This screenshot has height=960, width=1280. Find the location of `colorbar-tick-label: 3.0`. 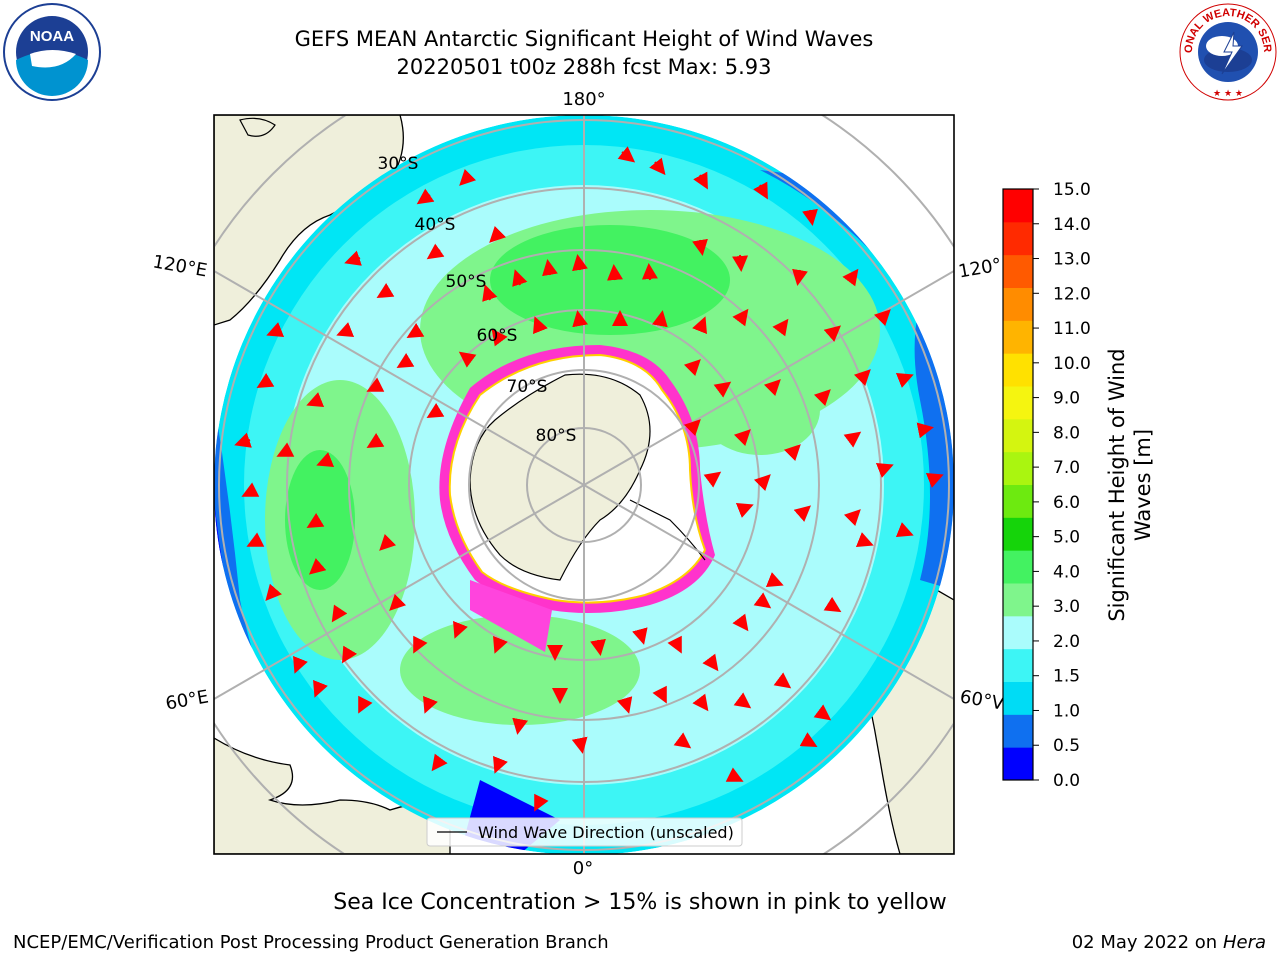

colorbar-tick-label: 3.0 is located at coordinates (1066, 607).